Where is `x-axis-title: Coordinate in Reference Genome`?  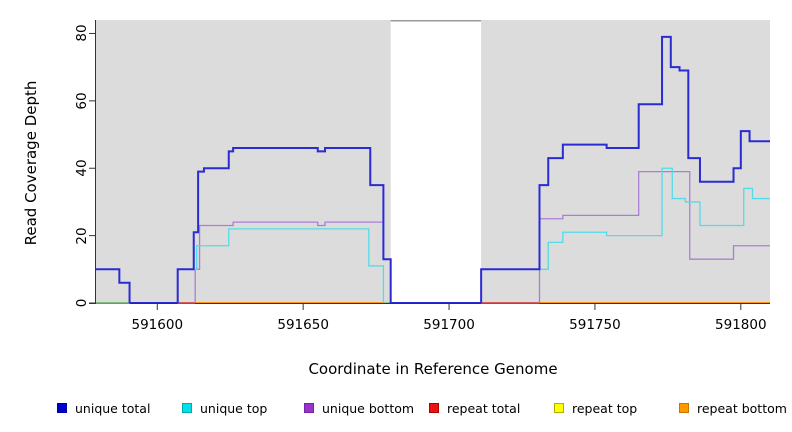
x-axis-title: Coordinate in Reference Genome is located at coordinates (433, 369).